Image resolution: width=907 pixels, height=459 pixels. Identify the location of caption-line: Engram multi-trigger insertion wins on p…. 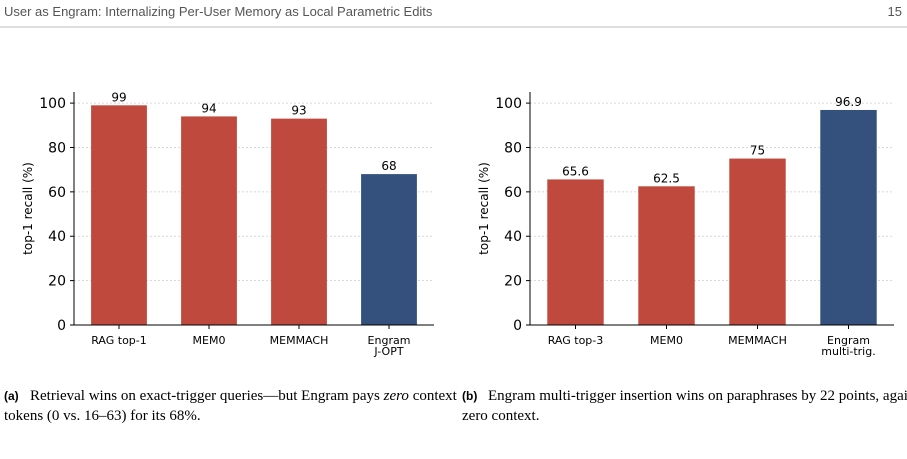
(697, 396).